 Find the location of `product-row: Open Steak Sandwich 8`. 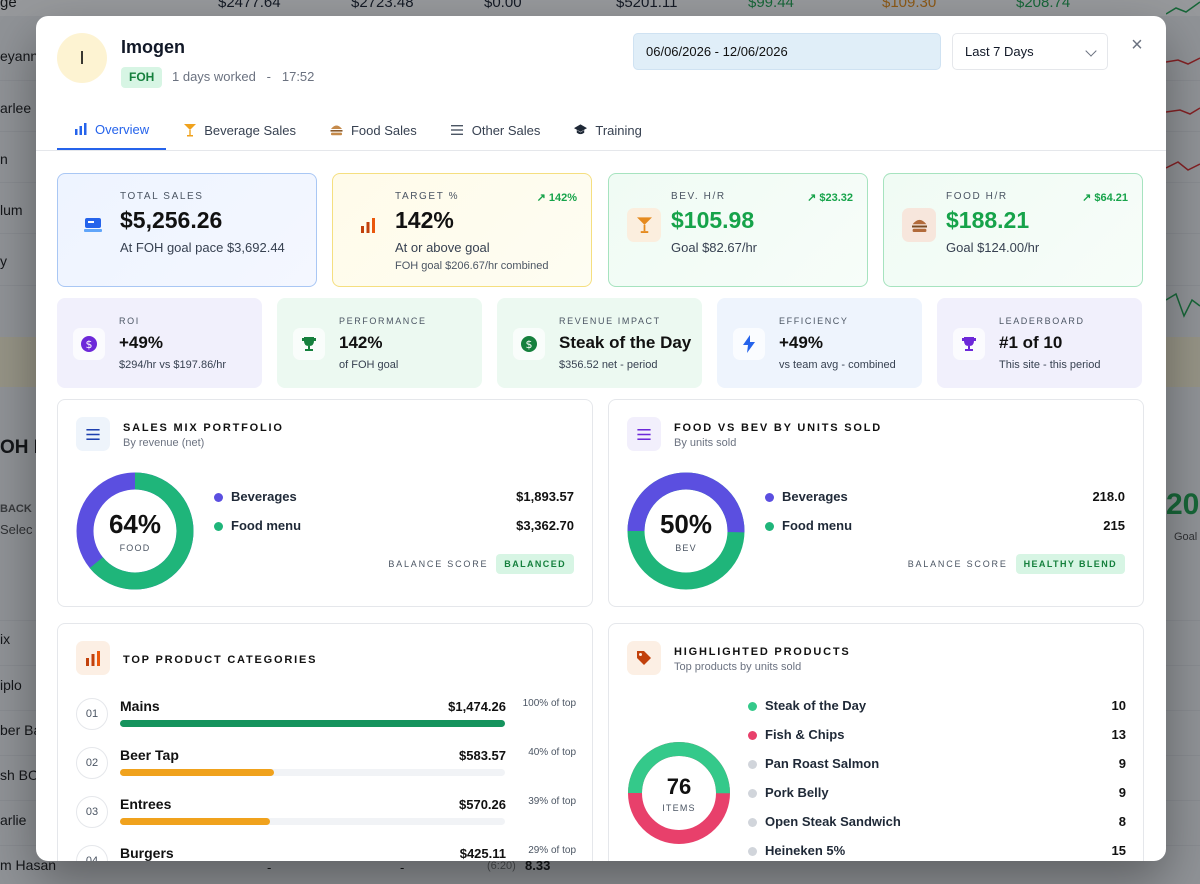

product-row: Open Steak Sandwich 8 is located at coordinates (937, 824).